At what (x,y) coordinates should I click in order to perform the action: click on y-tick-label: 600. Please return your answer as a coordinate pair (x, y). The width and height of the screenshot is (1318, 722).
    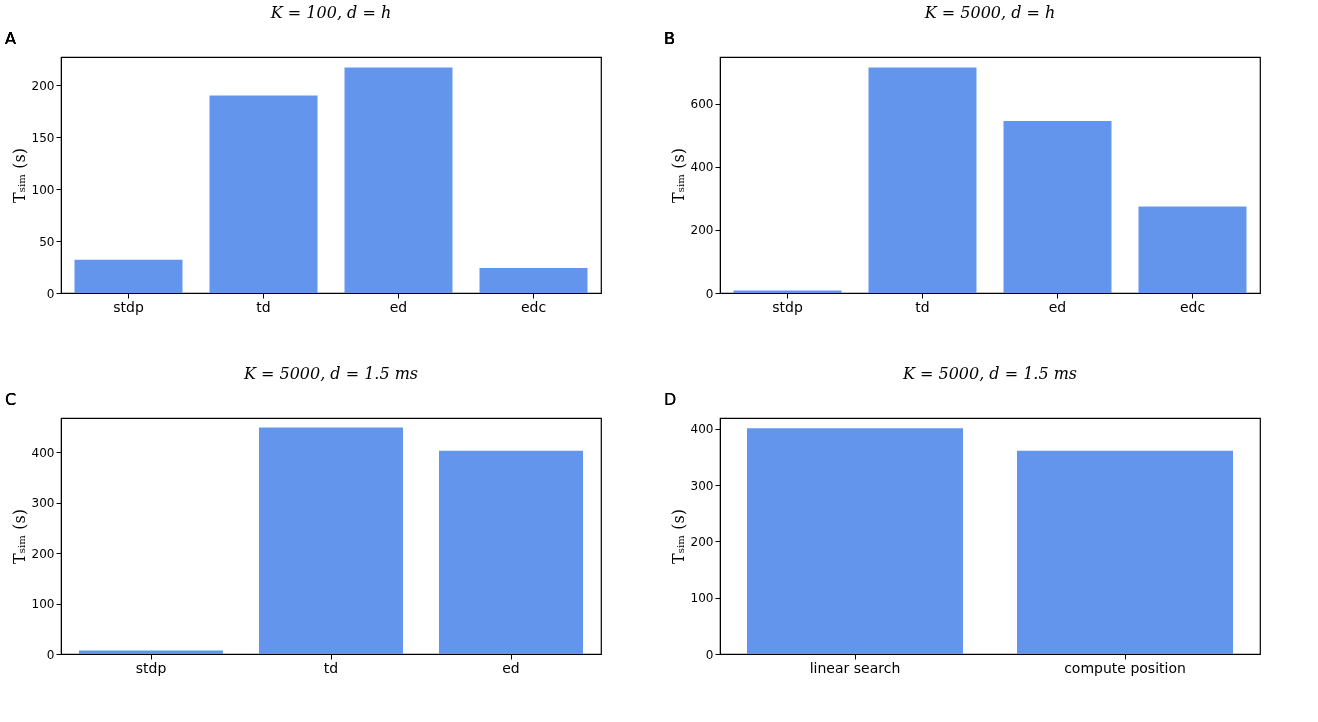
    Looking at the image, I should click on (702, 104).